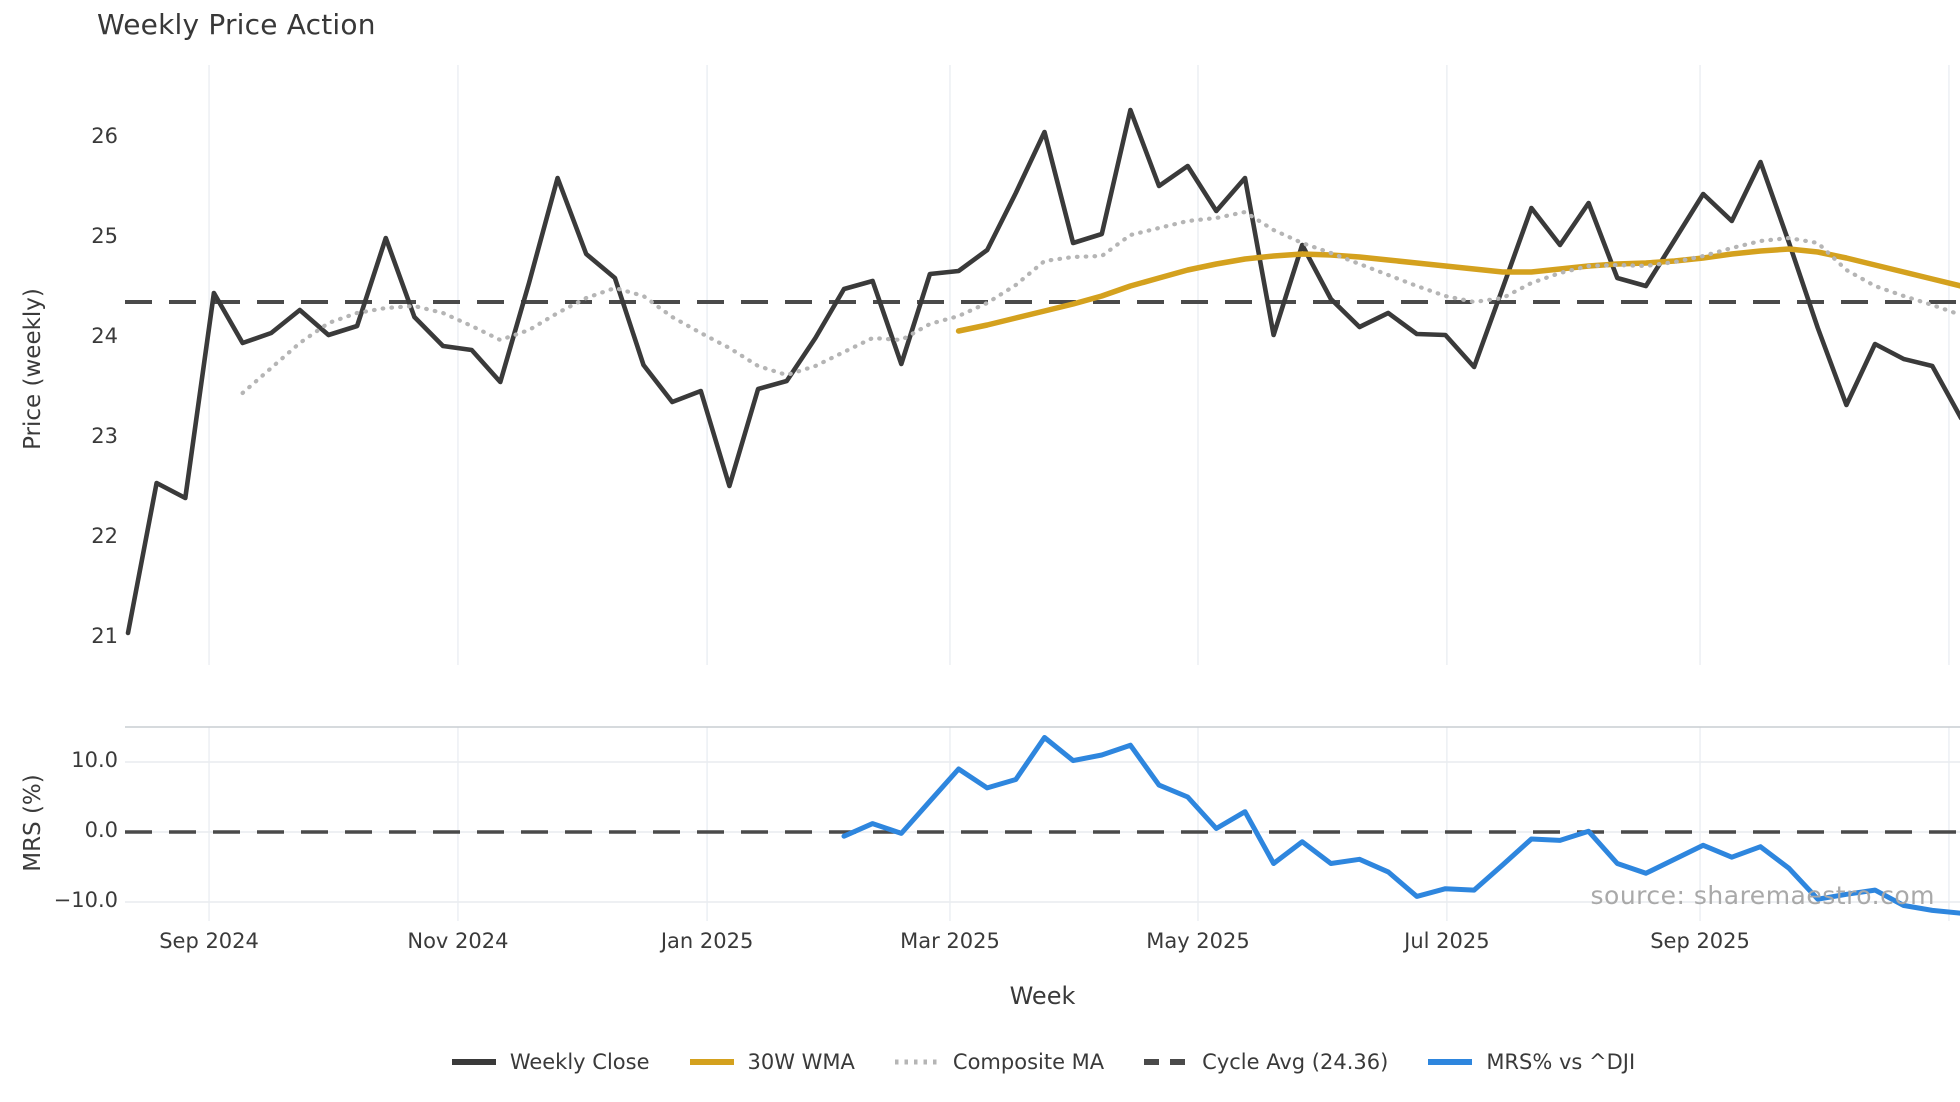  What do you see at coordinates (1447, 941) in the screenshot?
I see `x-tick-jul-2025: Jul 2025` at bounding box center [1447, 941].